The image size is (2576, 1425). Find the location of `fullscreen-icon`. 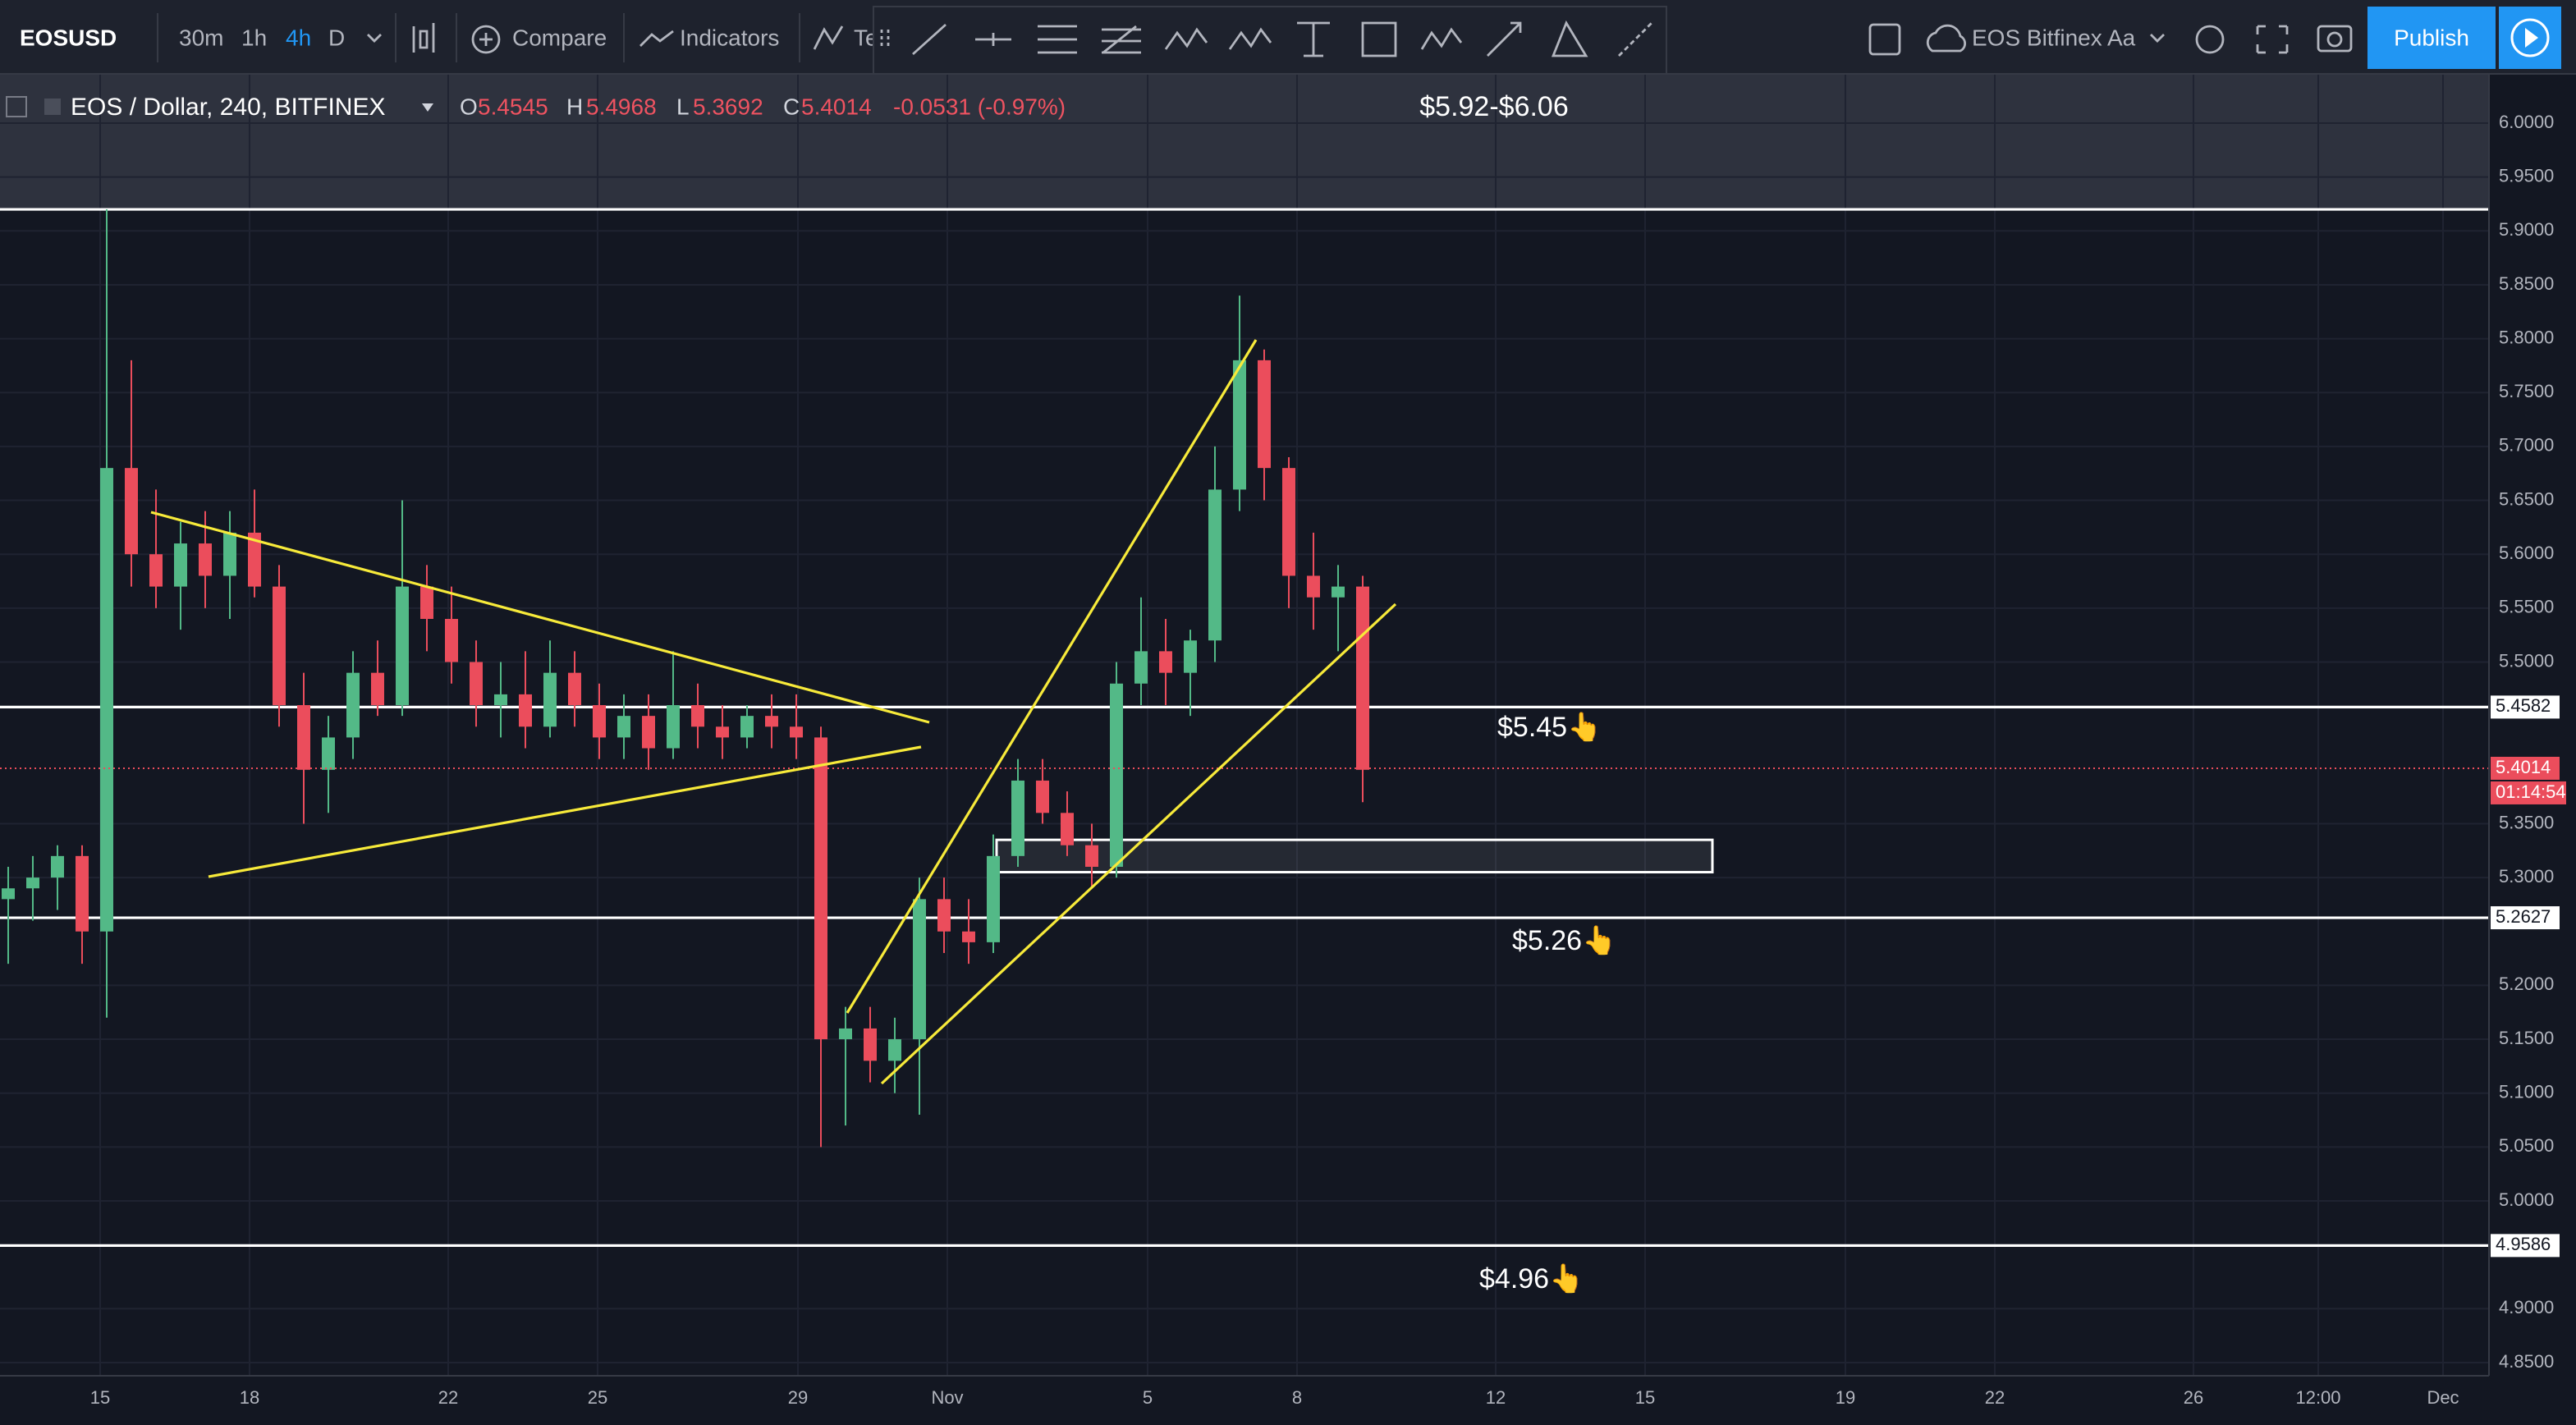

fullscreen-icon is located at coordinates (2273, 39).